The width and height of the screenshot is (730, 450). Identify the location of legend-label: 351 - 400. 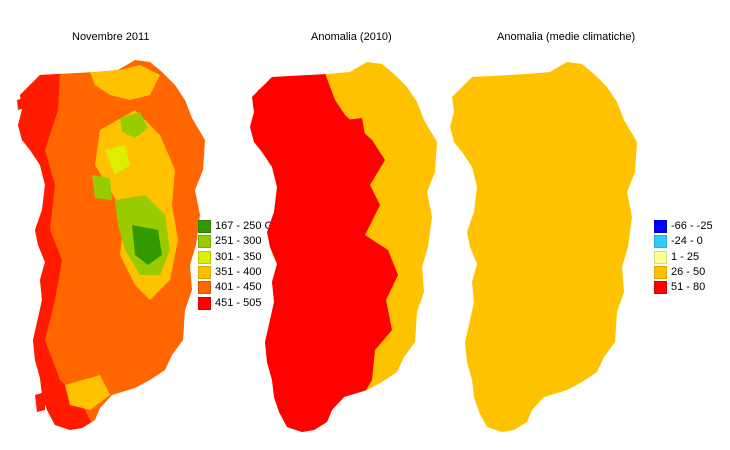
(238, 272).